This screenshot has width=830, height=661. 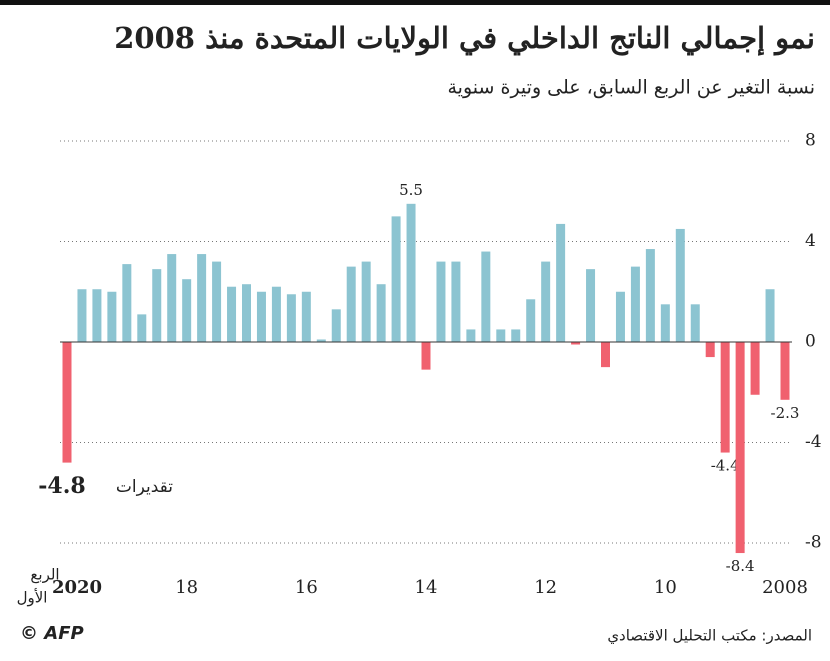 What do you see at coordinates (665, 587) in the screenshot?
I see `x-tick-label: 10` at bounding box center [665, 587].